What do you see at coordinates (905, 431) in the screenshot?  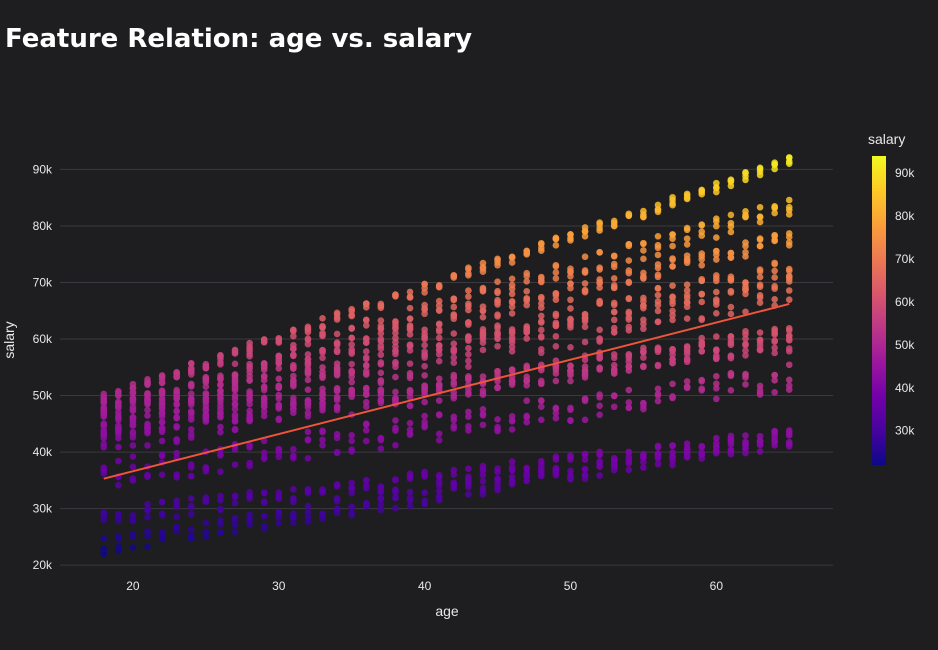 I see `colorbar-tick-label: 30k` at bounding box center [905, 431].